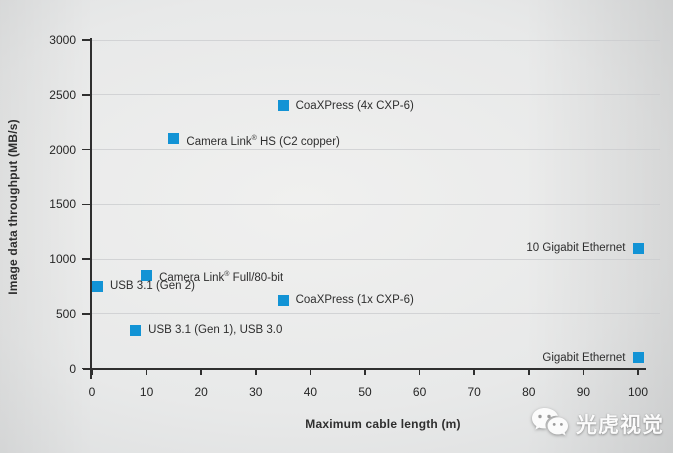 Image resolution: width=673 pixels, height=453 pixels. Describe the element at coordinates (474, 392) in the screenshot. I see `x-tick-label: 70` at that location.